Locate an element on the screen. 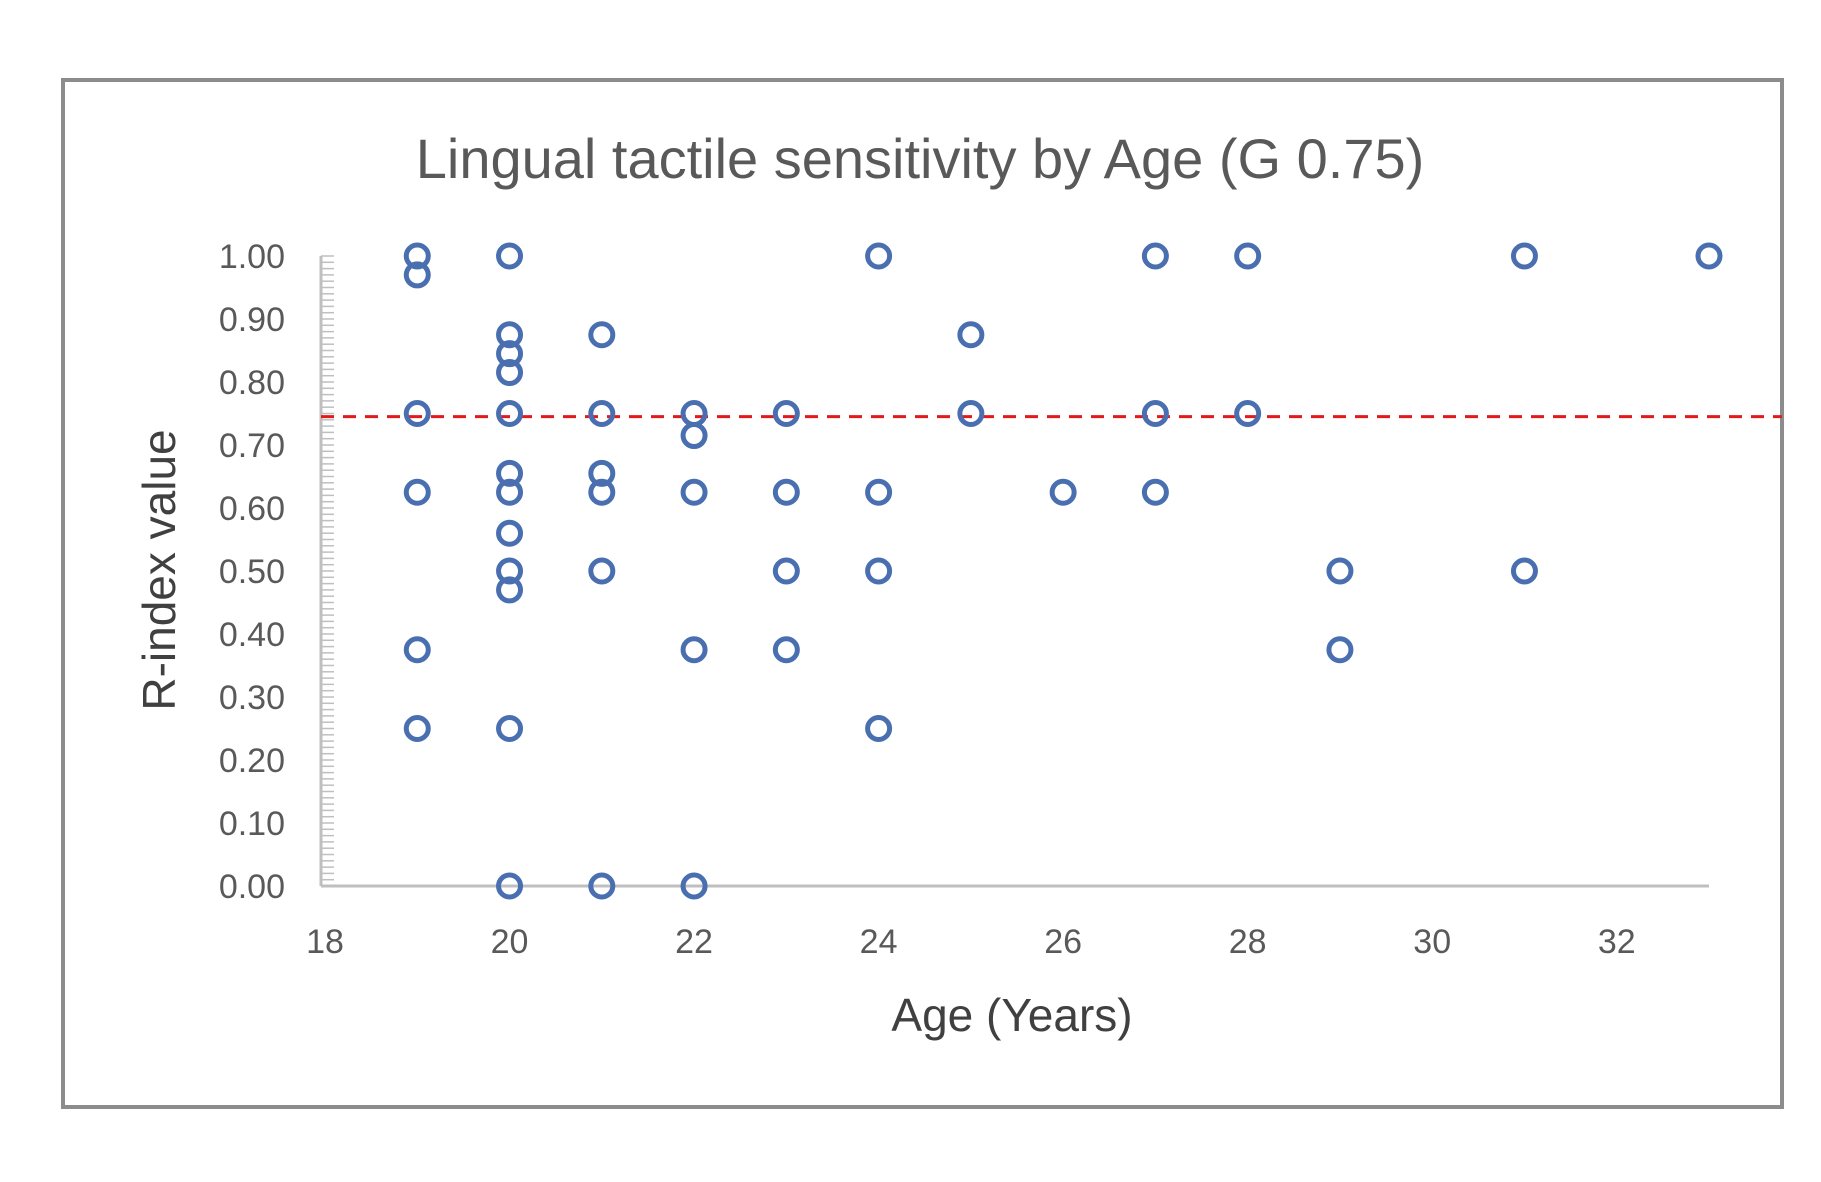 This screenshot has height=1182, width=1821. y-tick-label: 0.00 is located at coordinates (252, 887).